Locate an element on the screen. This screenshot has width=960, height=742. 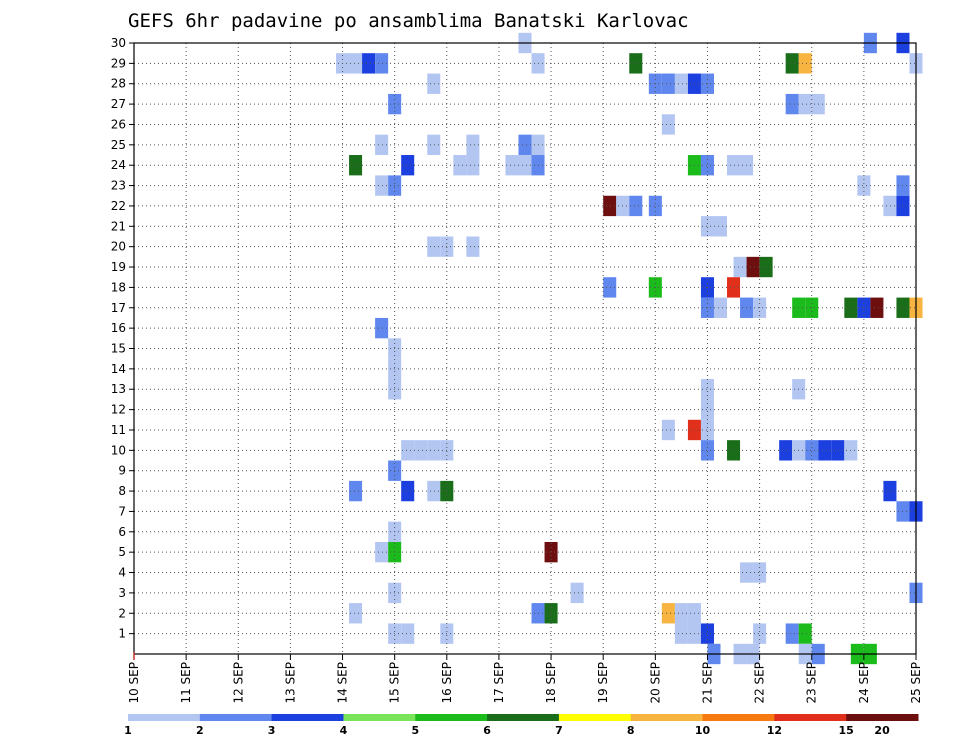
x-tick-label-15: 25 SEP is located at coordinates (916, 683).